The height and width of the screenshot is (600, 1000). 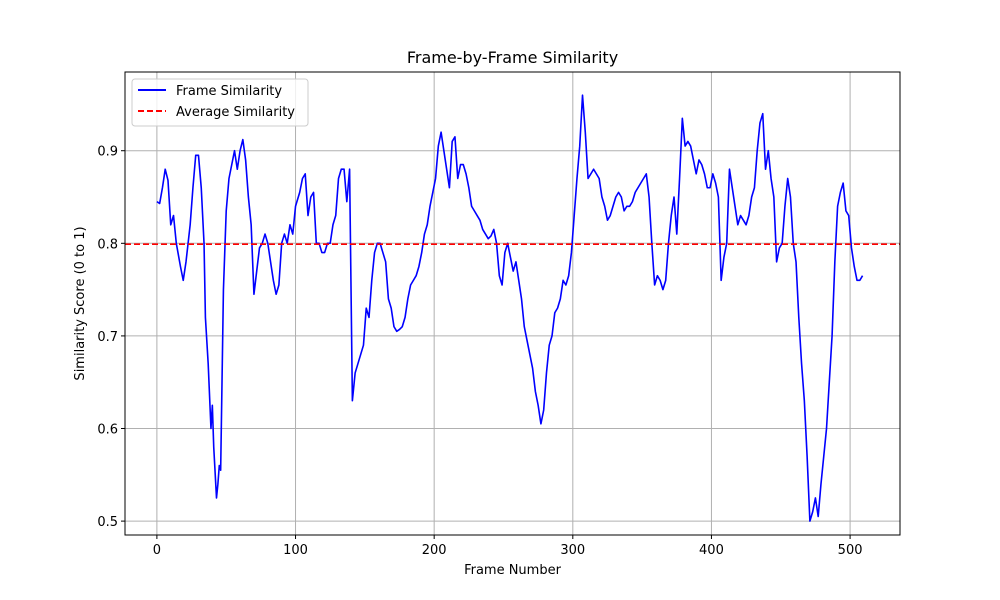 What do you see at coordinates (711, 550) in the screenshot?
I see `x-tick-label: 400` at bounding box center [711, 550].